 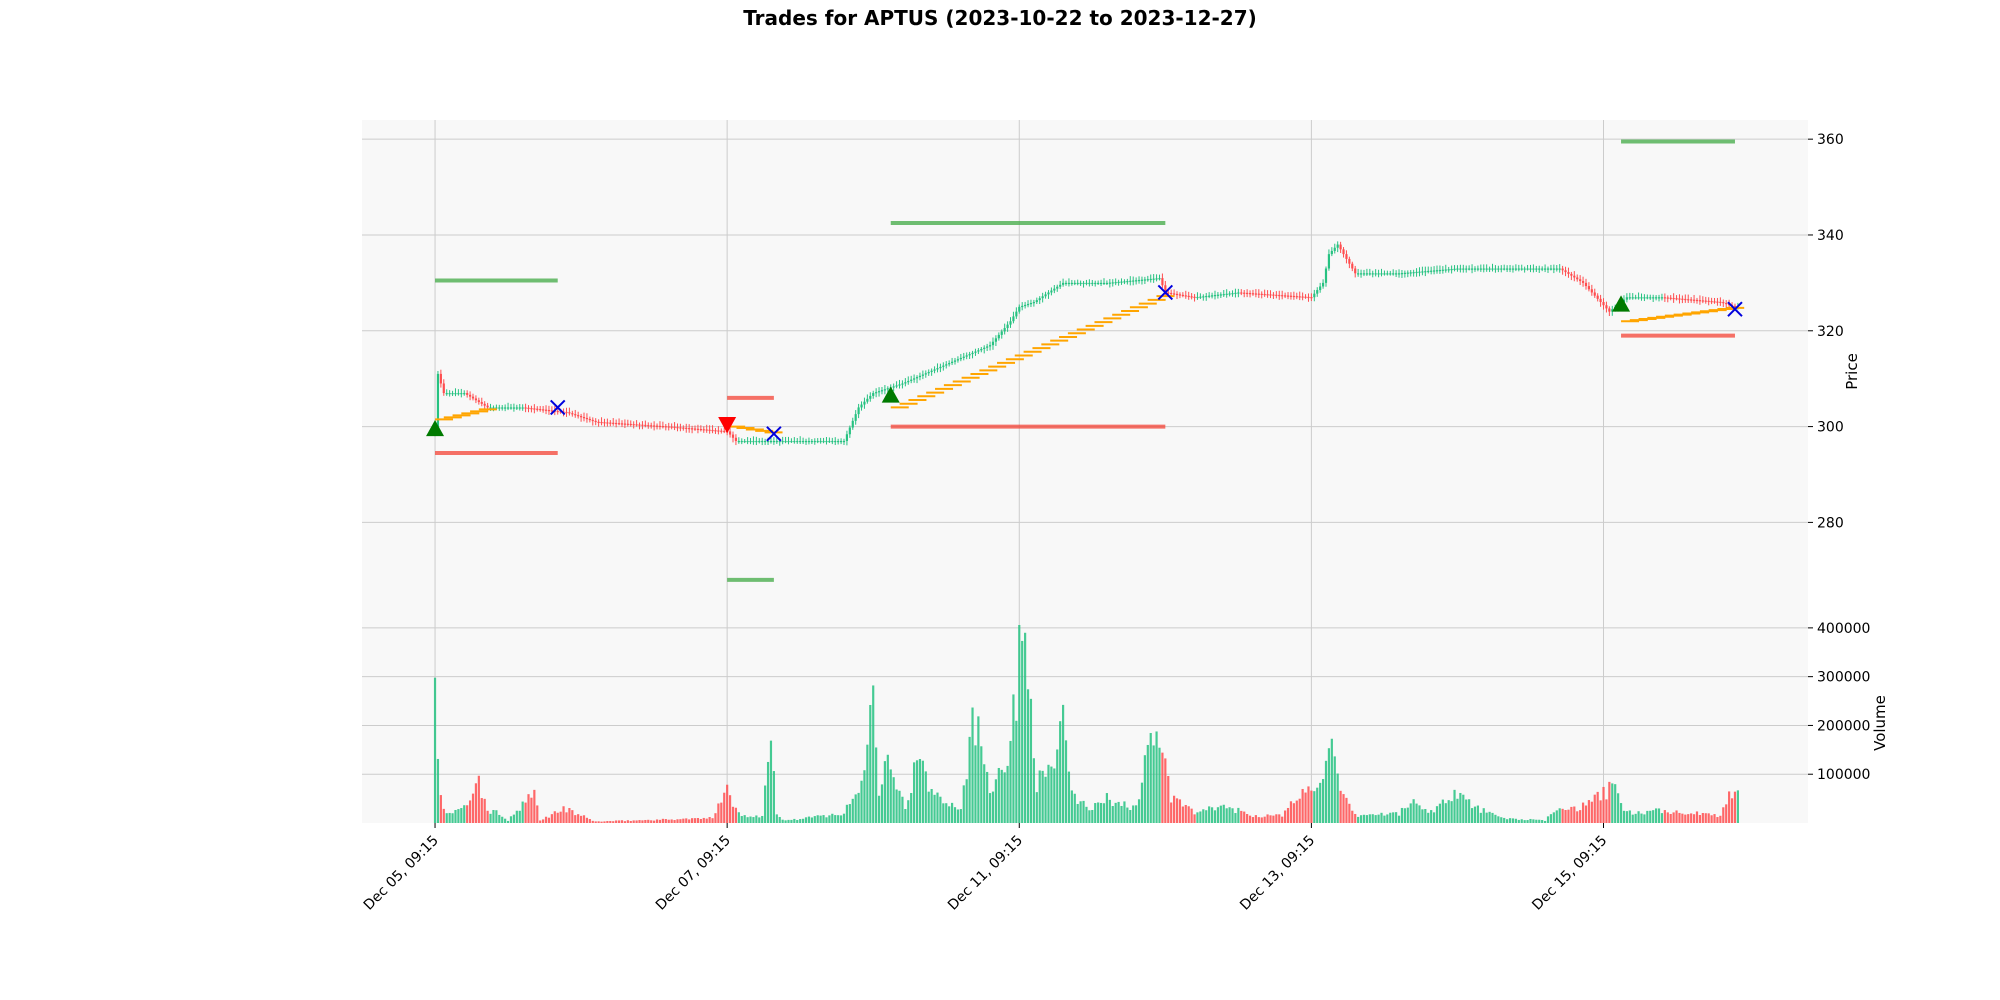 What do you see at coordinates (1621, 303) in the screenshot?
I see `buy-entry-marker` at bounding box center [1621, 303].